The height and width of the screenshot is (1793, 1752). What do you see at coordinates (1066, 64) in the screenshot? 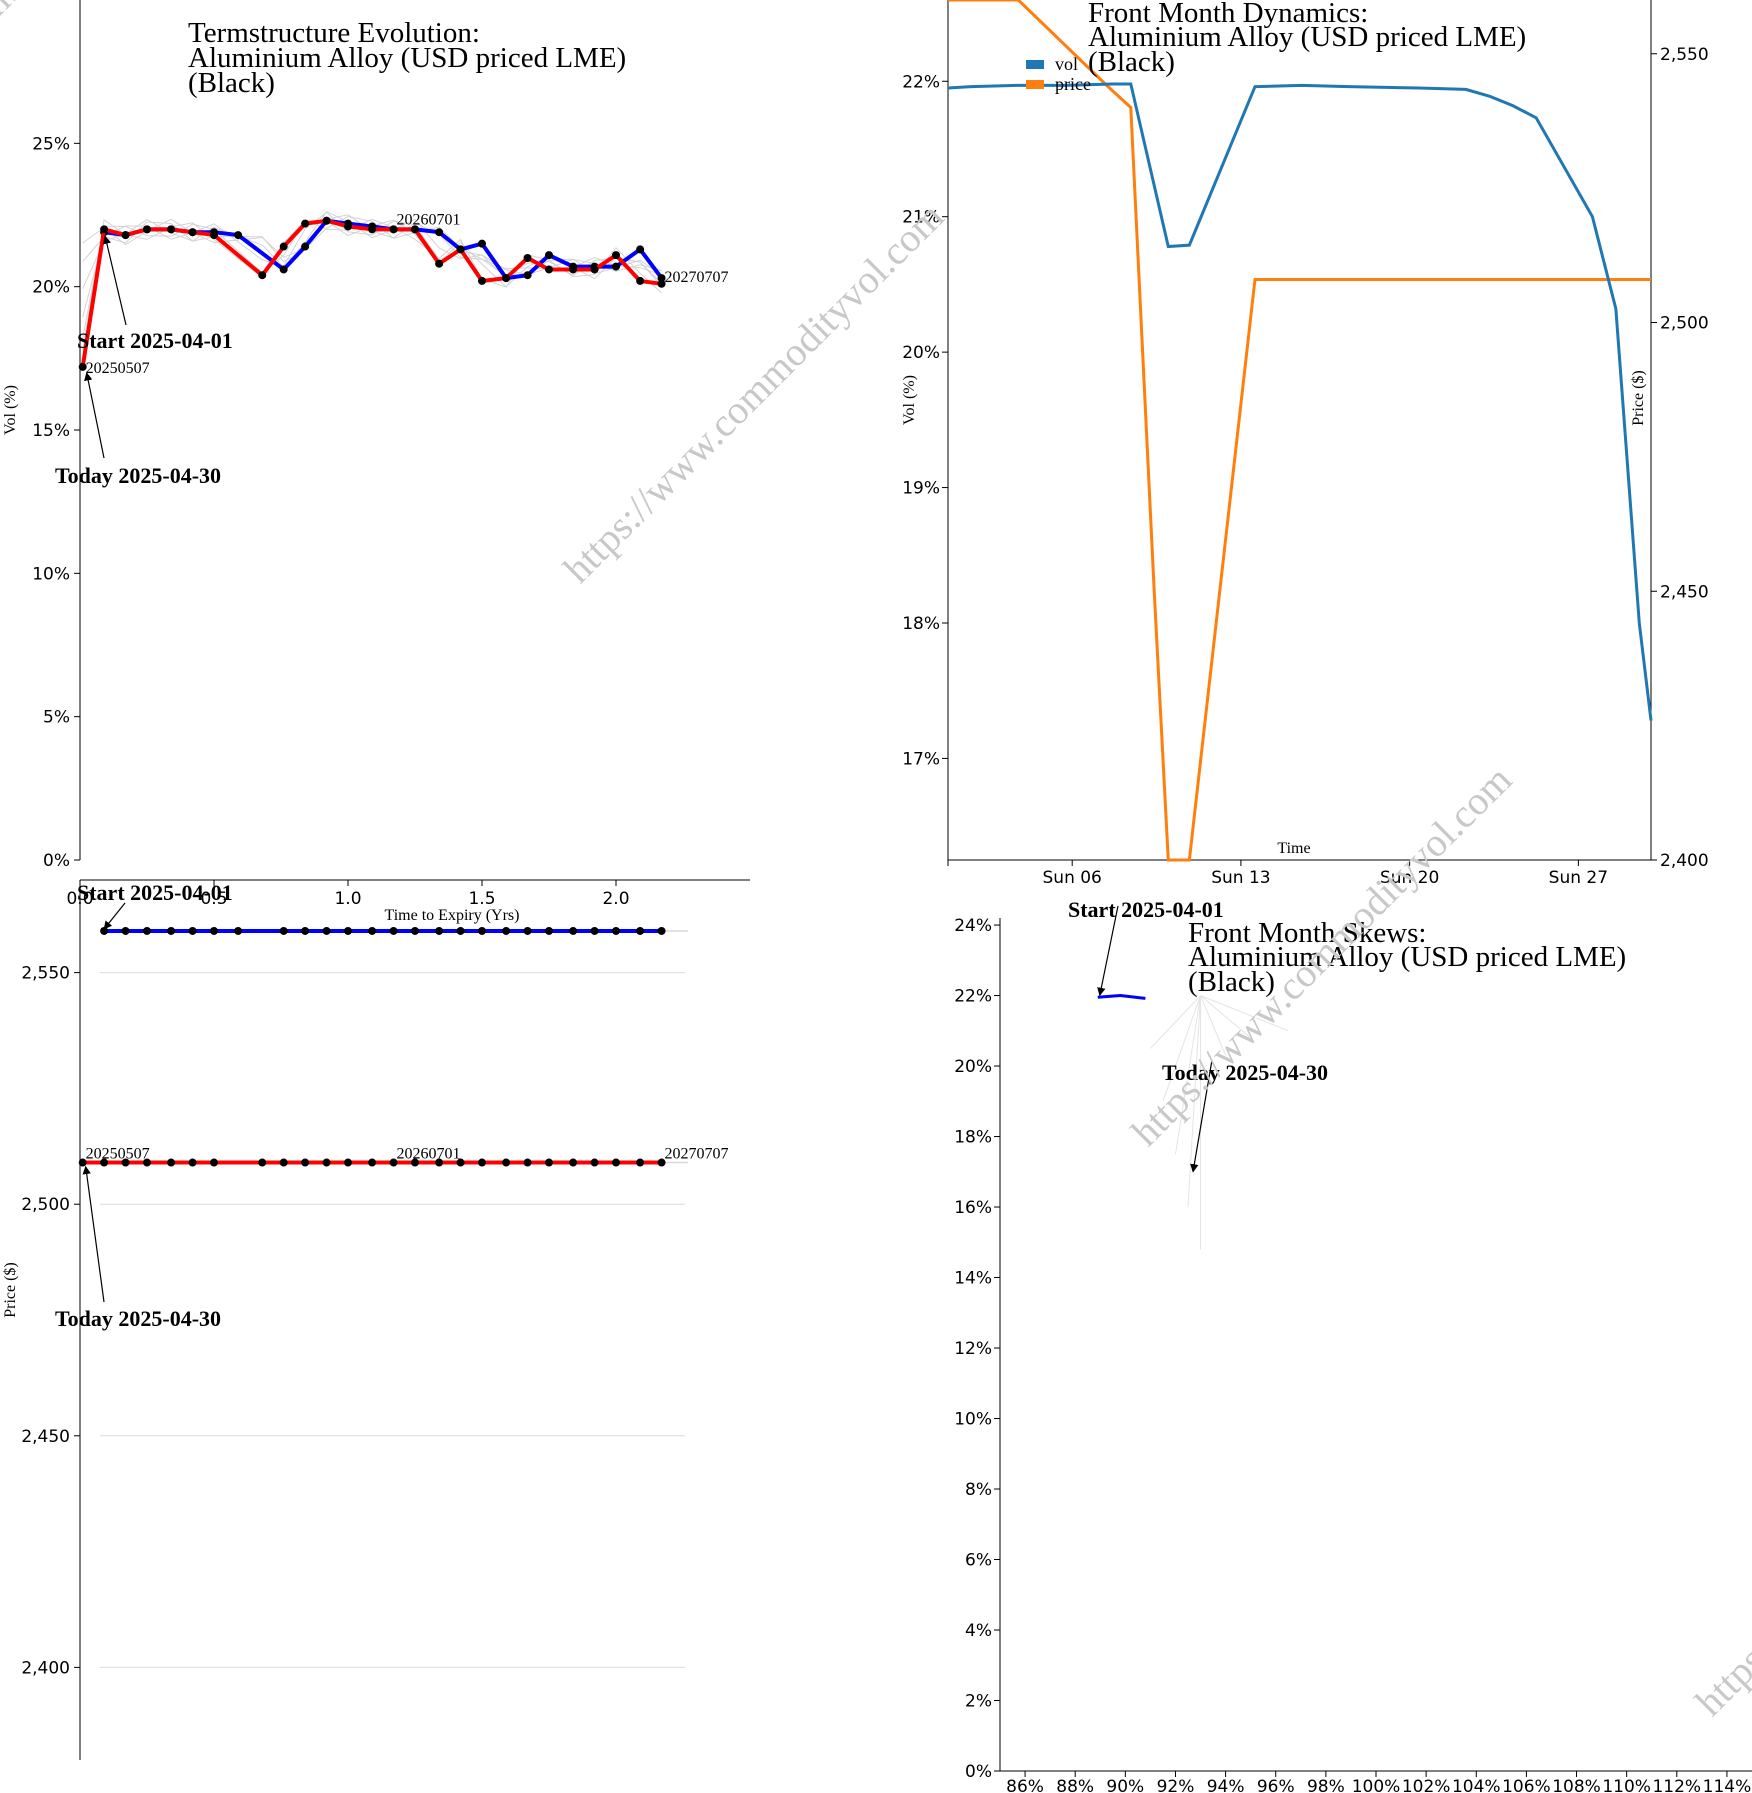
I see `legend-label-vol: vol` at bounding box center [1066, 64].